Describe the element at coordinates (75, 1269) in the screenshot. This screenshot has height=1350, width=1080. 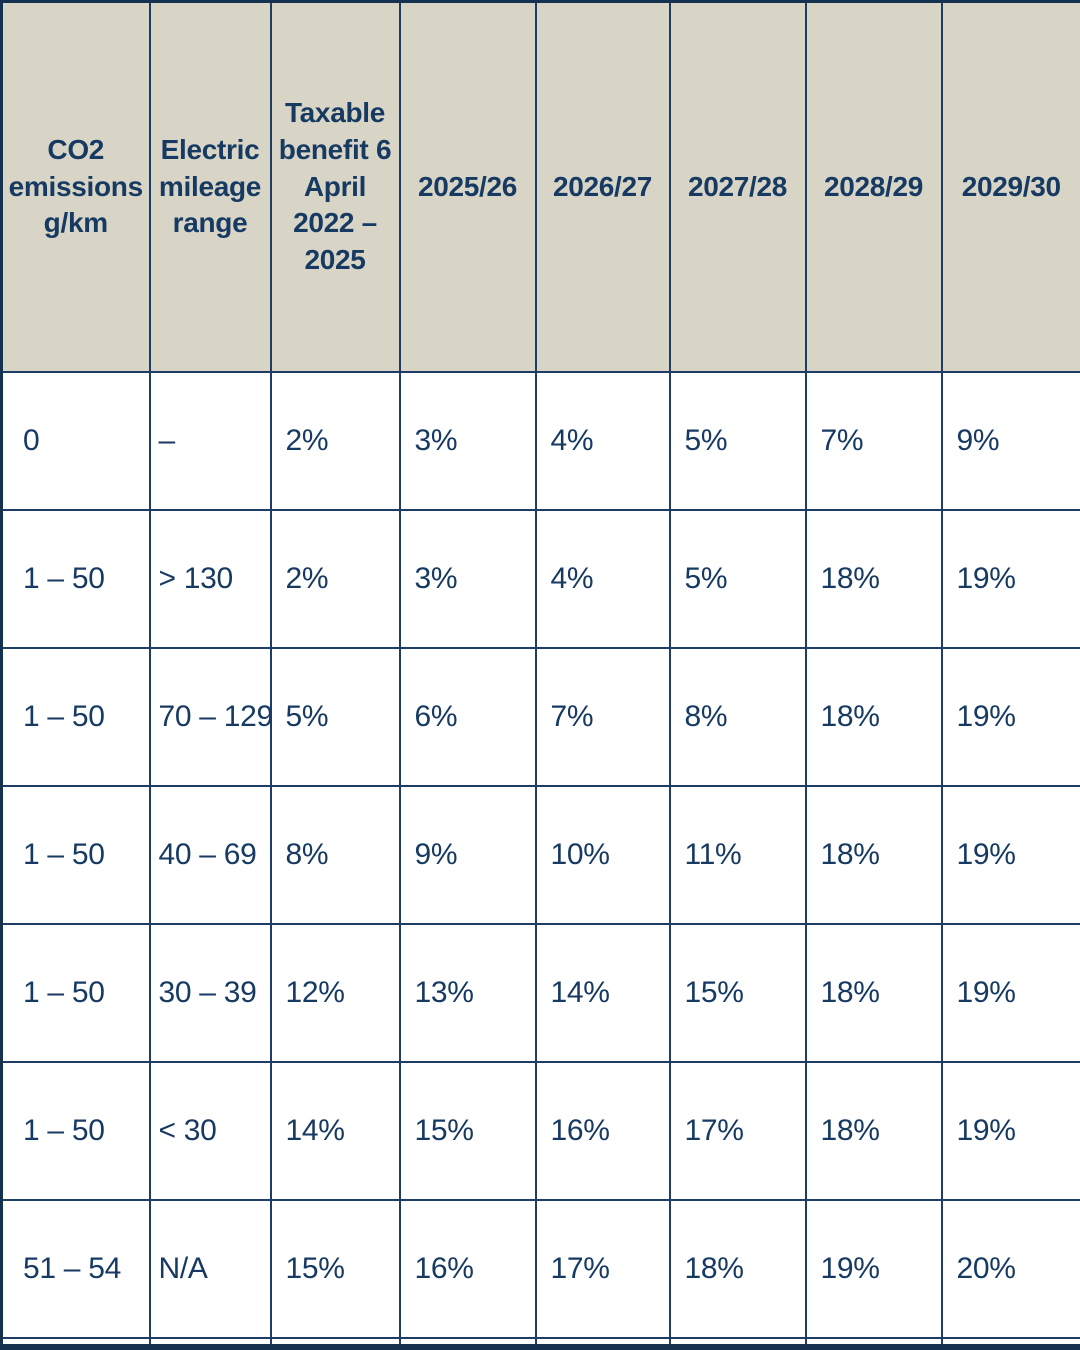
I see `table-cell: 51 – 54` at that location.